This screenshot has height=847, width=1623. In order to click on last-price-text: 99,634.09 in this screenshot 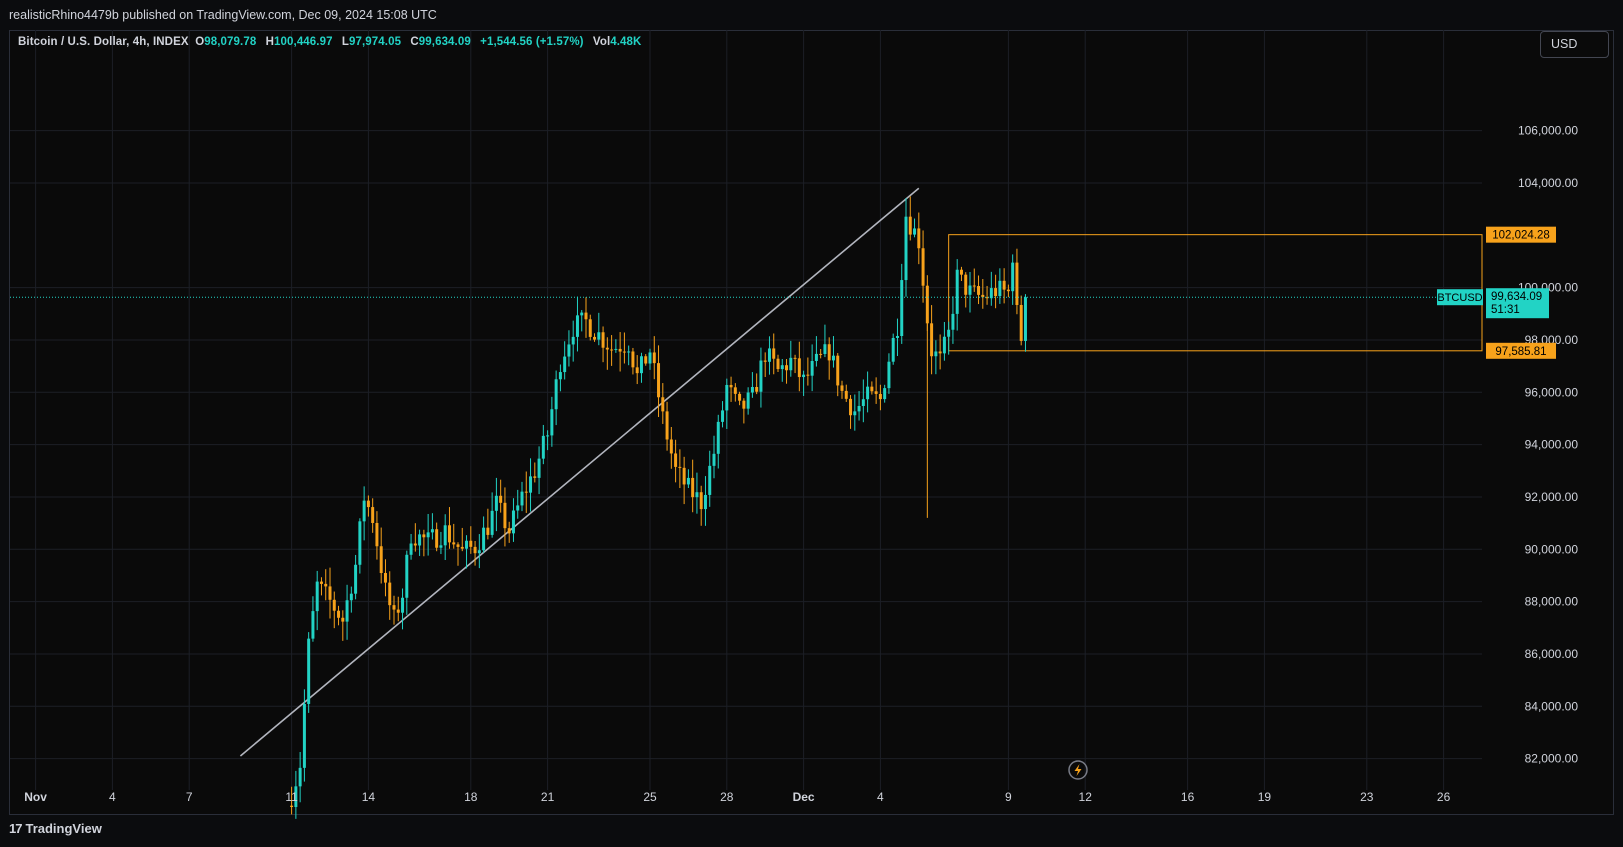, I will do `click(1516, 297)`.